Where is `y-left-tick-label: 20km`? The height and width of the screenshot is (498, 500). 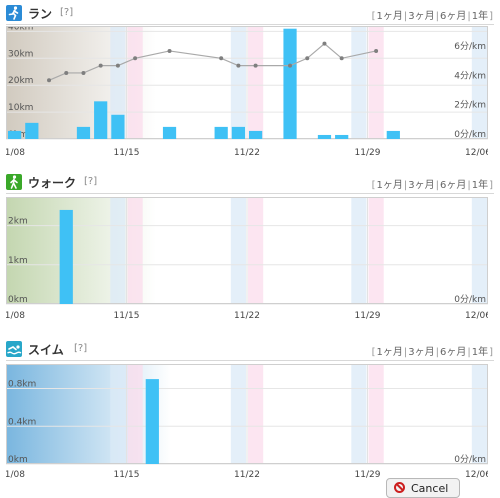
y-left-tick-label: 20km is located at coordinates (20, 81).